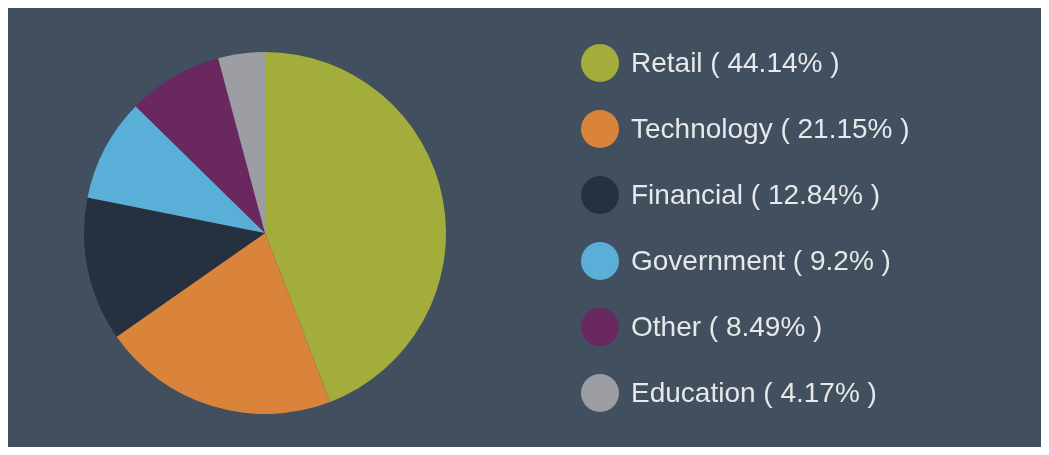 The width and height of the screenshot is (1049, 455). I want to click on legend-label: Other ( 8.49% ), so click(727, 326).